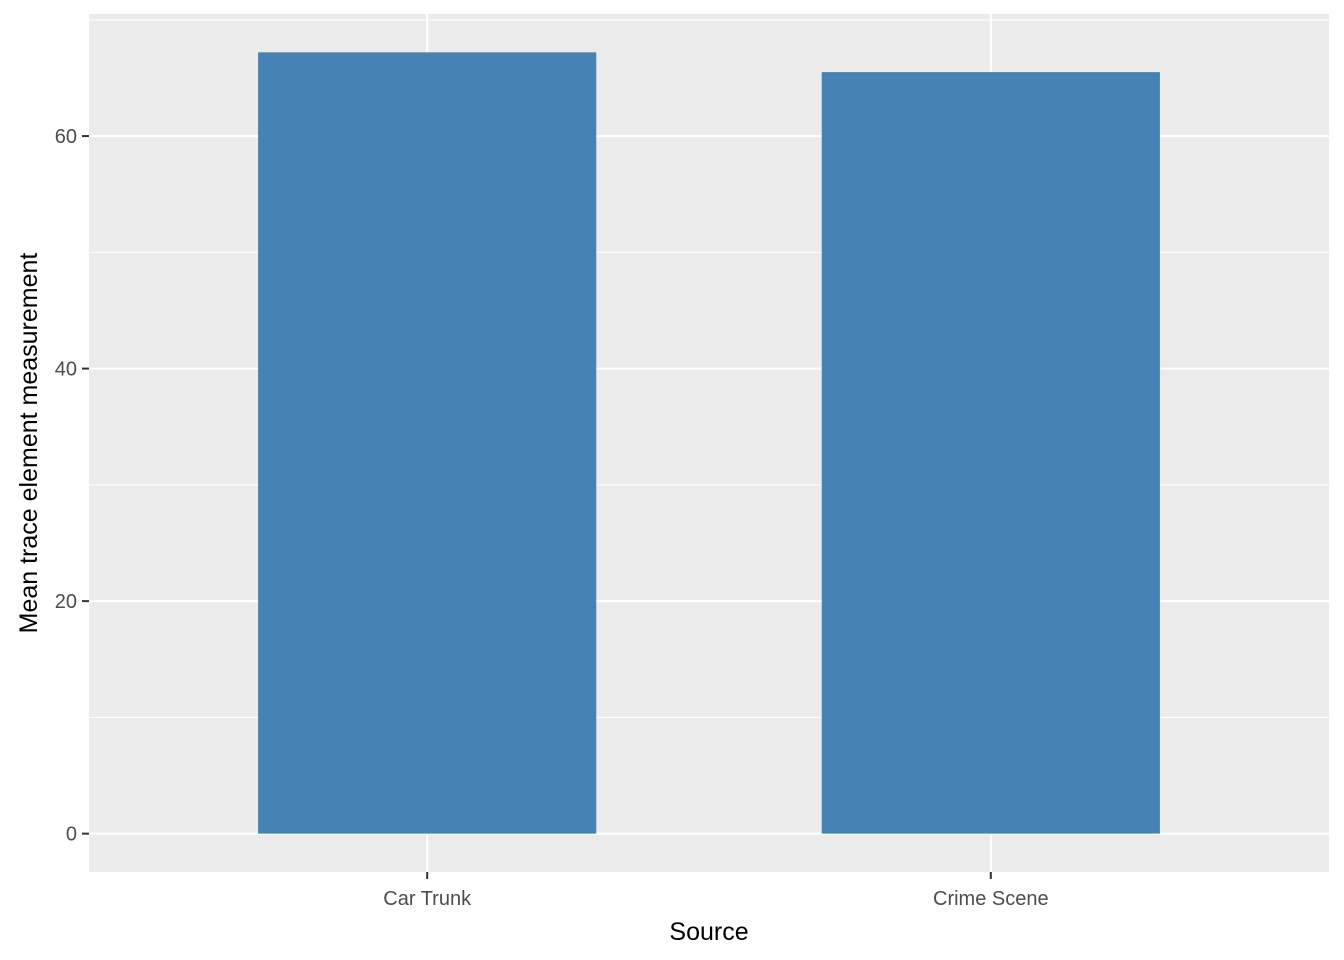  What do you see at coordinates (29, 443) in the screenshot?
I see `y-axis-title: Mean trace element measurement` at bounding box center [29, 443].